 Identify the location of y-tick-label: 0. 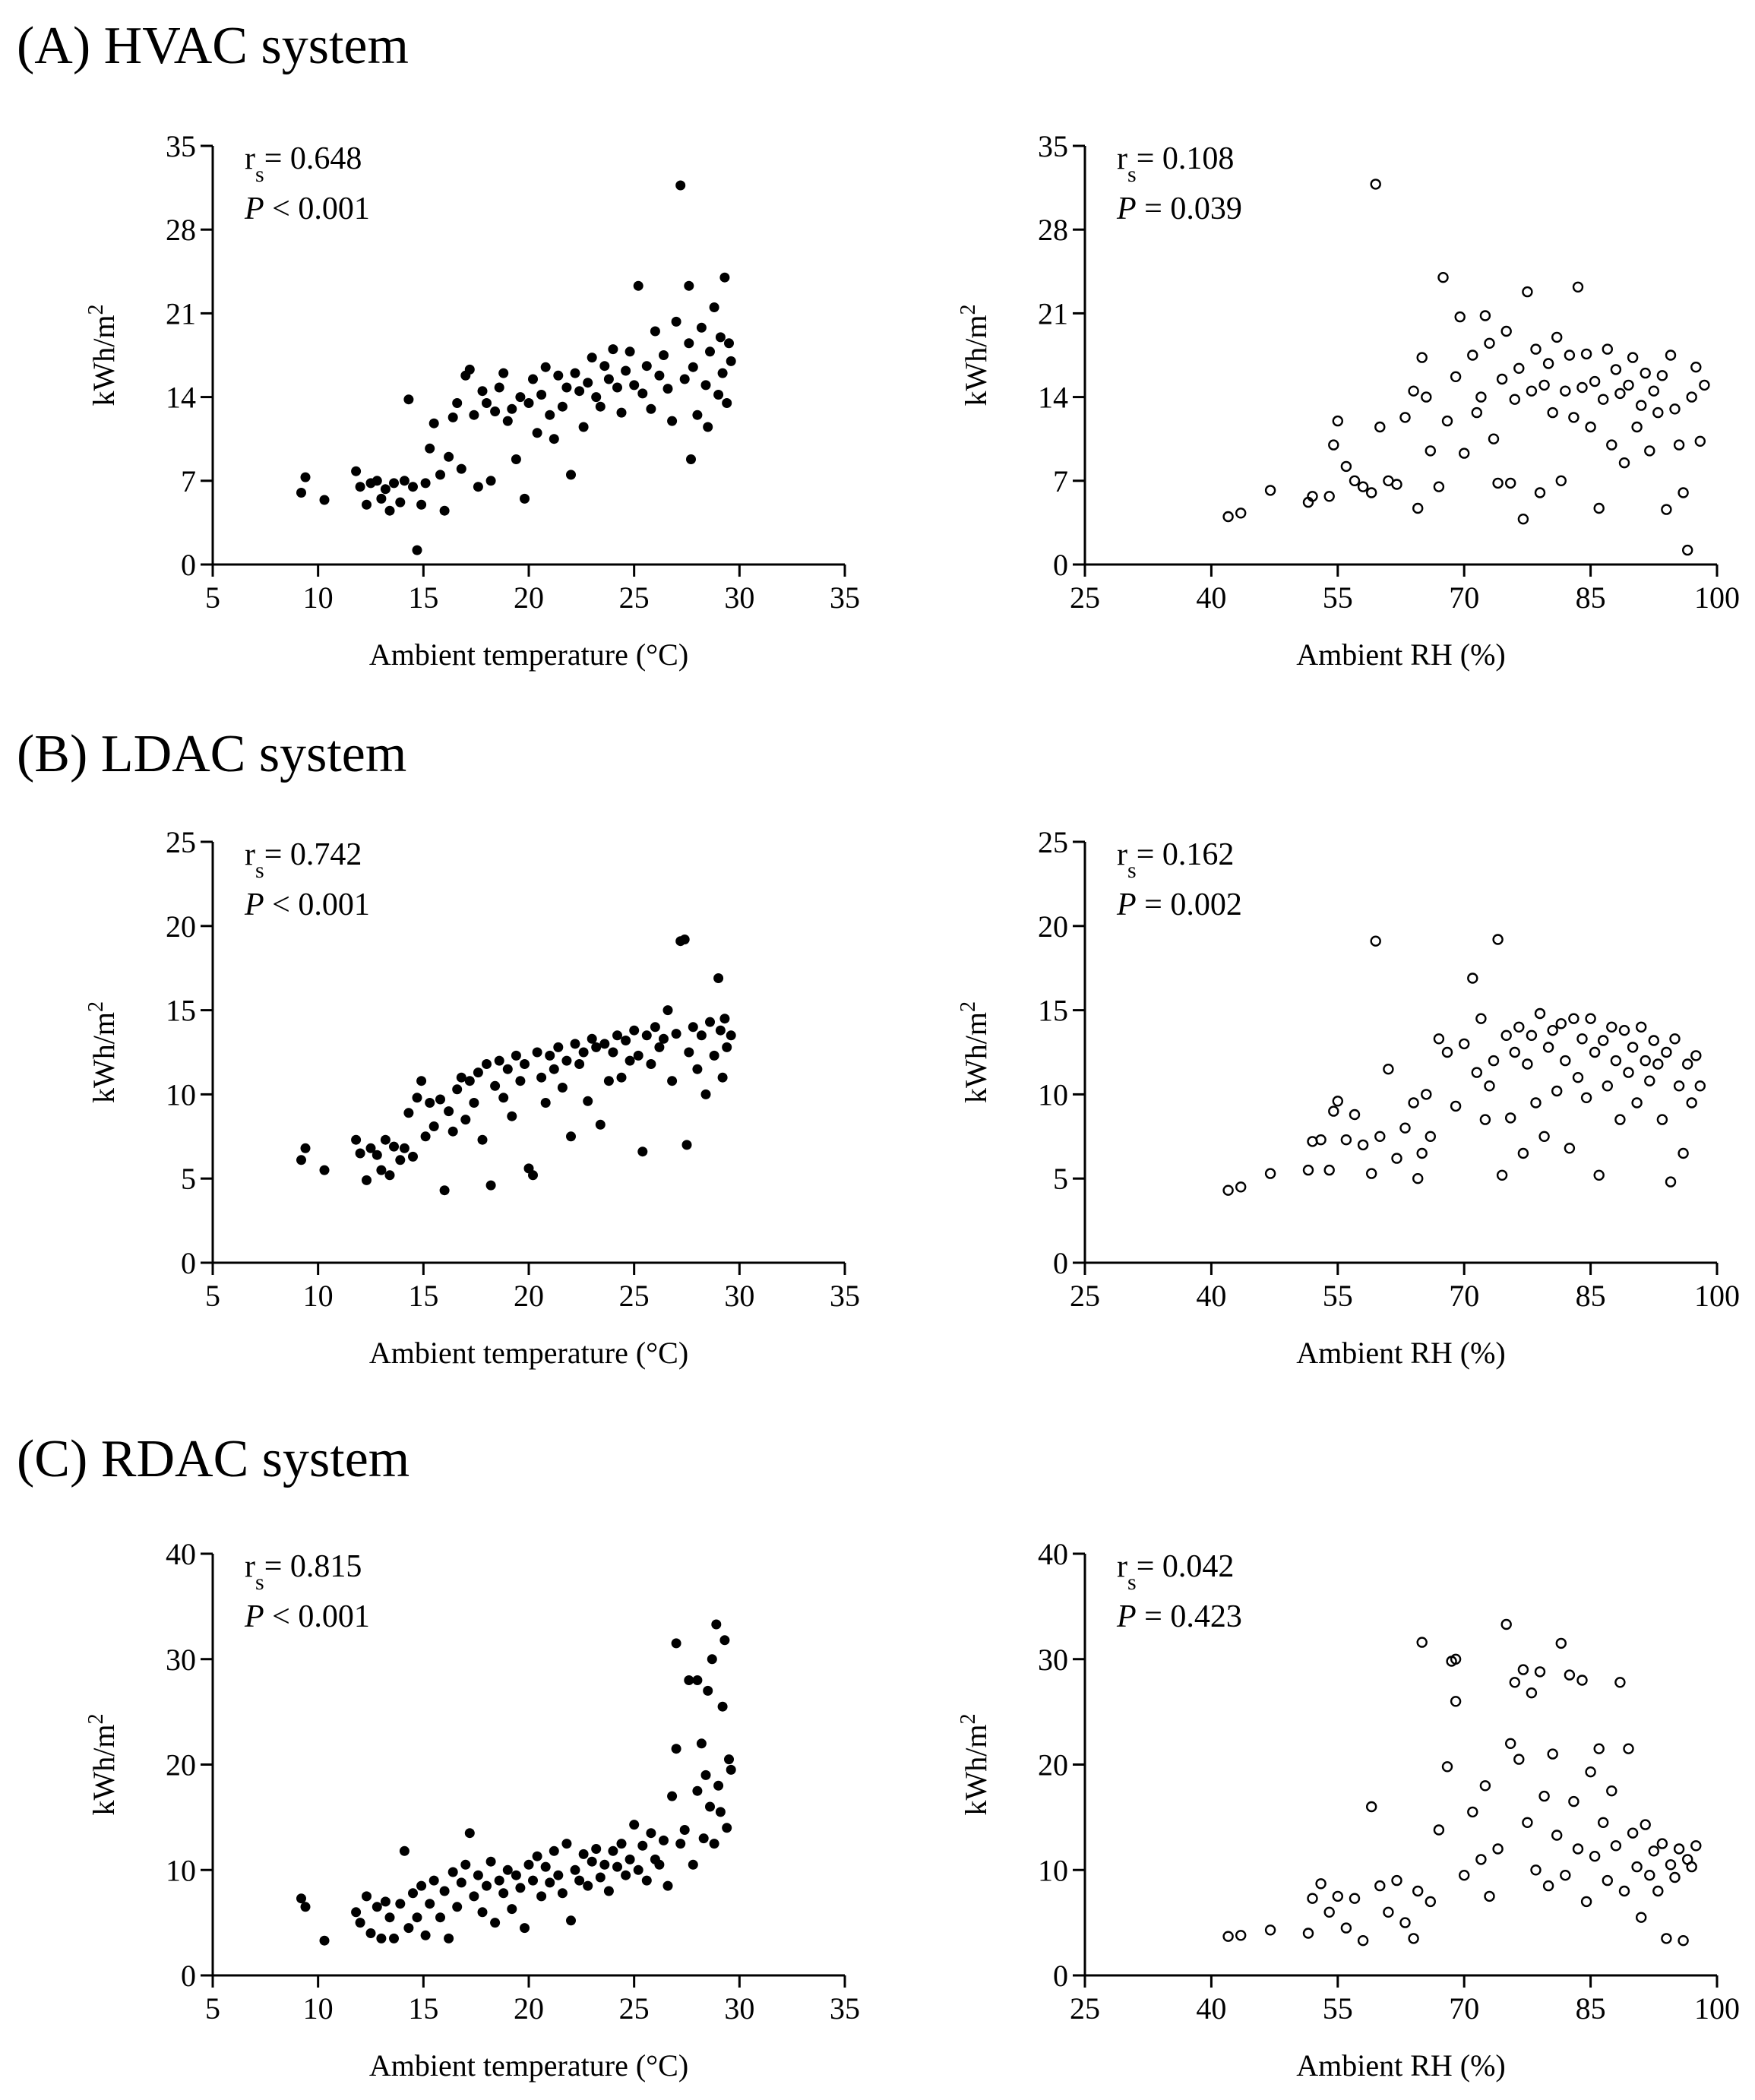
(188, 565).